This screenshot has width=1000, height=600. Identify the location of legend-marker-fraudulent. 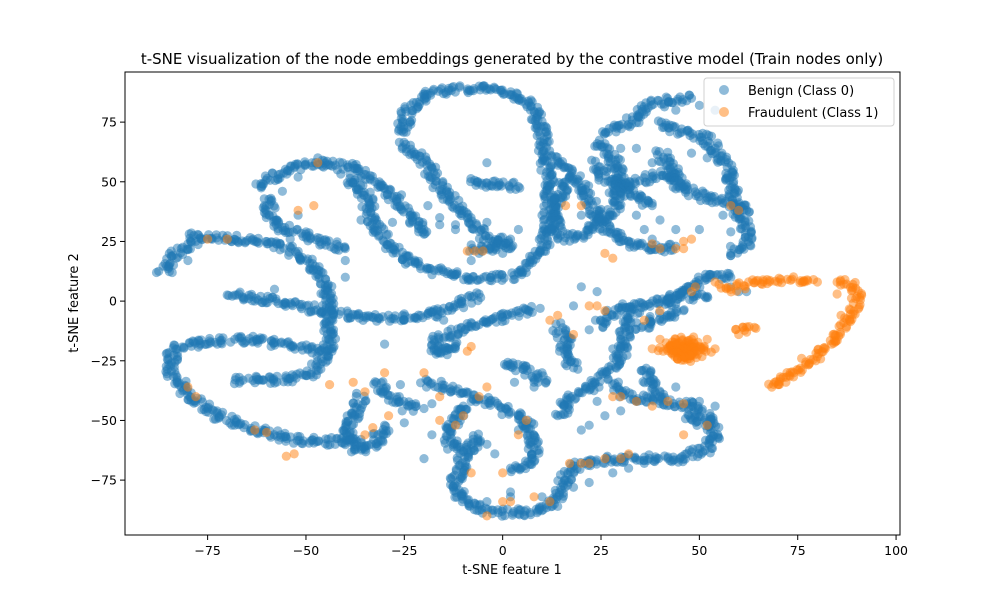
(724, 112).